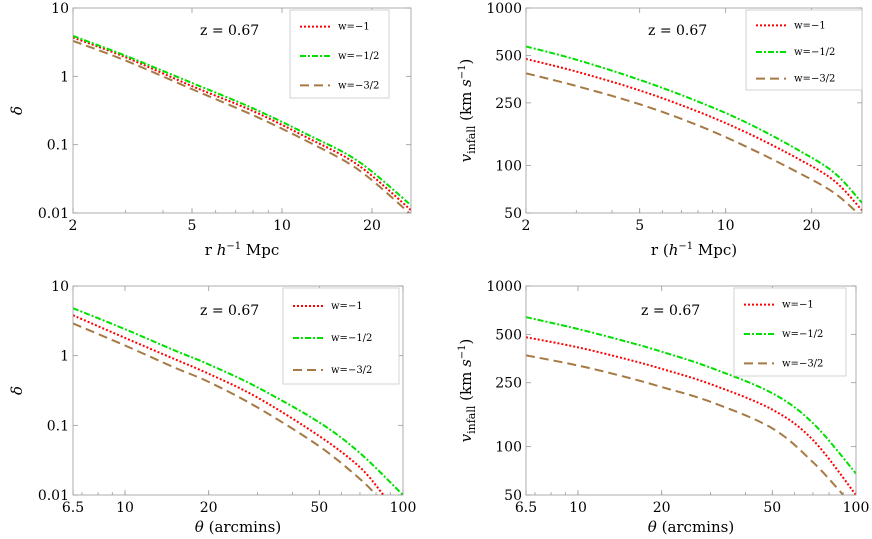 This screenshot has width=872, height=539. Describe the element at coordinates (242, 250) in the screenshot. I see `x-axis-label: r h−1 Mpc` at that location.